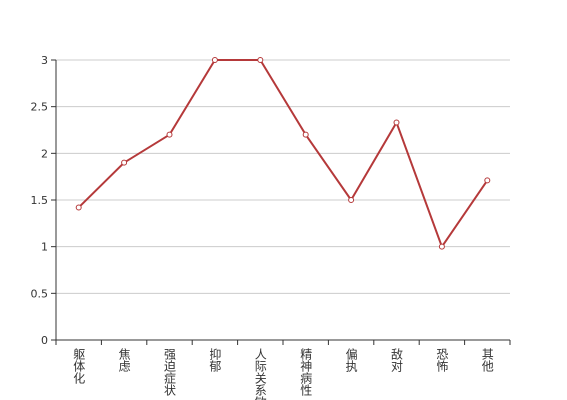 This screenshot has height=400, width=567. What do you see at coordinates (124, 360) in the screenshot?
I see `x-tick-label: 焦虑` at bounding box center [124, 360].